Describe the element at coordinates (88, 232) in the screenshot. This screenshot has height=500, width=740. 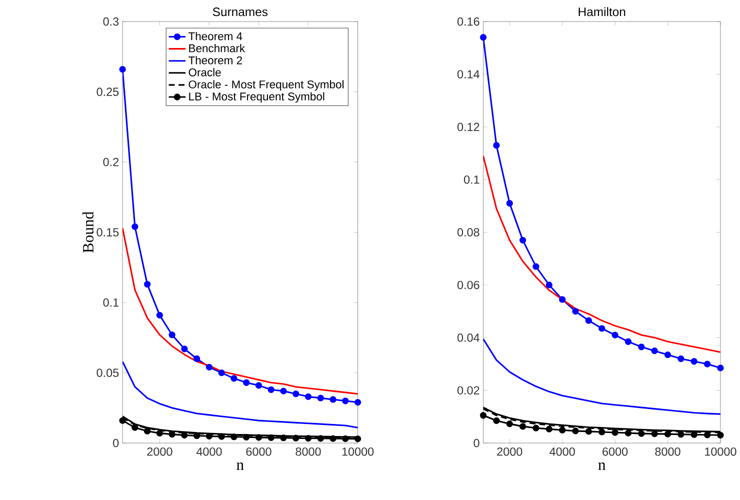
I see `y-axis-title: Bound` at that location.